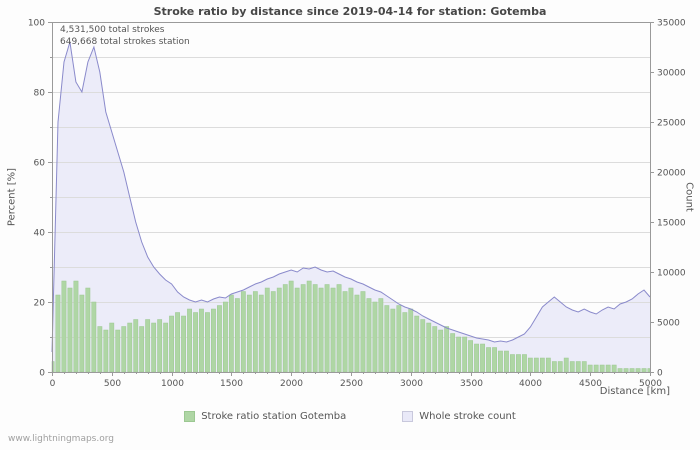 The width and height of the screenshot is (700, 450). I want to click on y-axis-right-label: Count, so click(689, 197).